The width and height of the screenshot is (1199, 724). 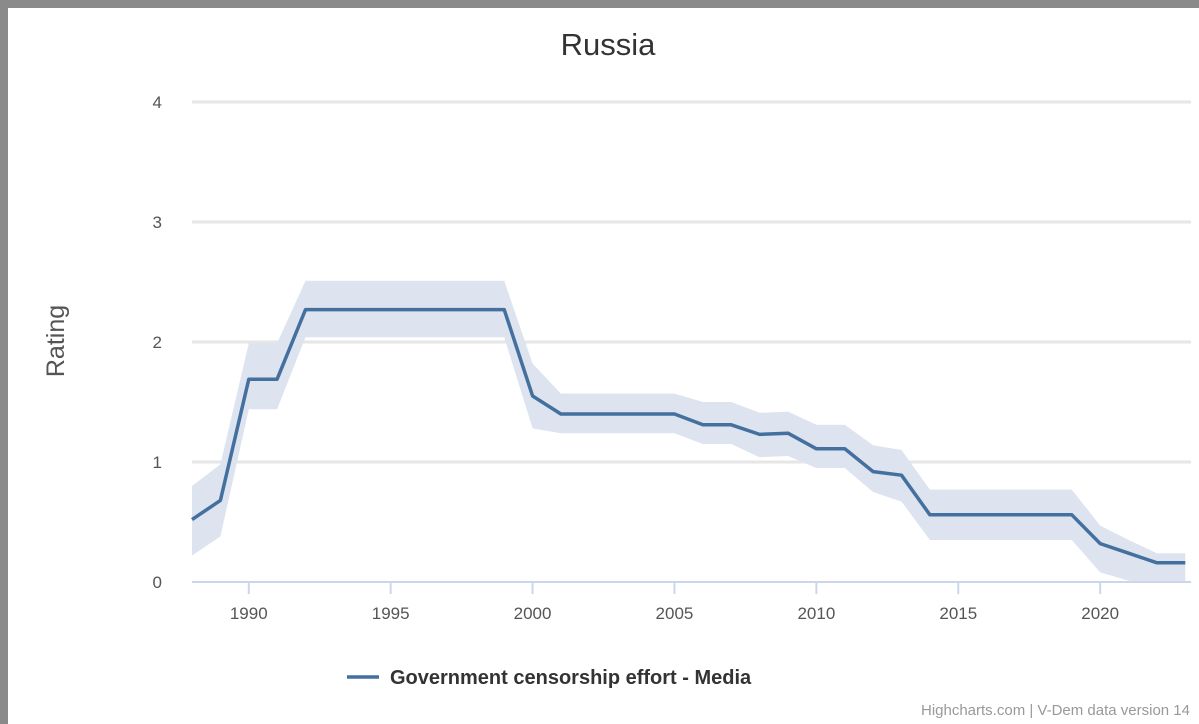 What do you see at coordinates (157, 222) in the screenshot?
I see `y-tick-label: 3` at bounding box center [157, 222].